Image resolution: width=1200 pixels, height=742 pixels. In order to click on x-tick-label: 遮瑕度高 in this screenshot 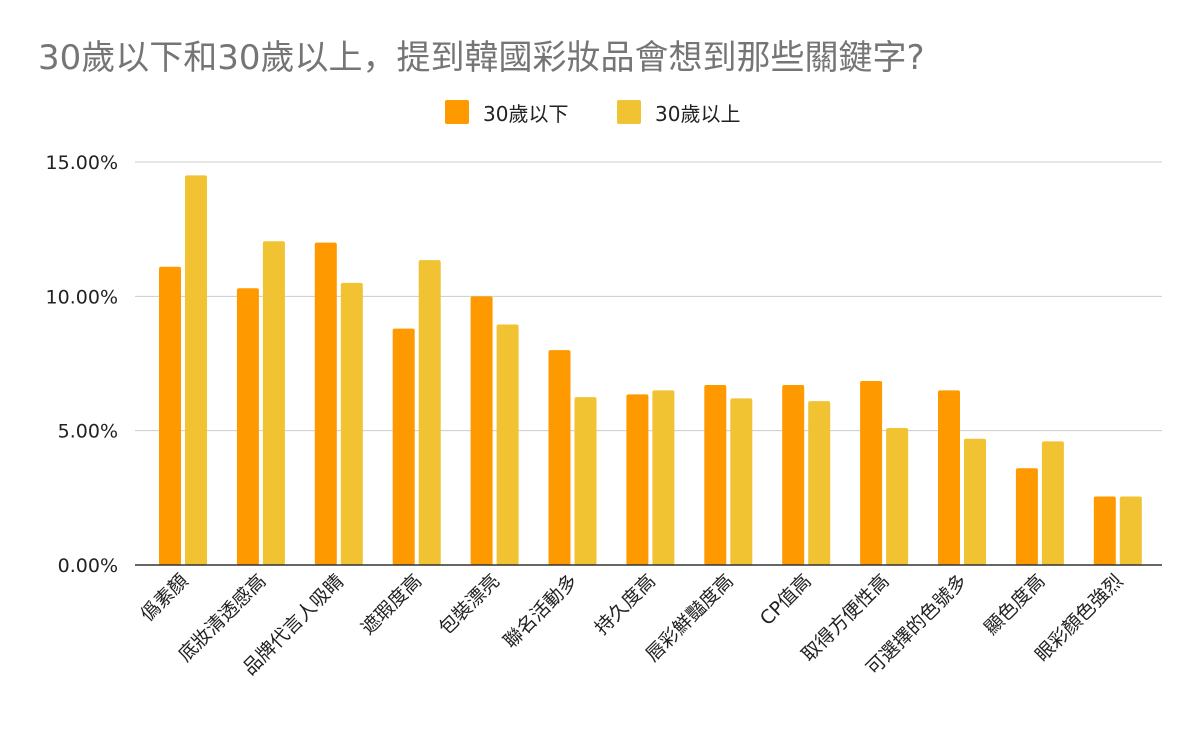, I will do `click(391, 604)`.